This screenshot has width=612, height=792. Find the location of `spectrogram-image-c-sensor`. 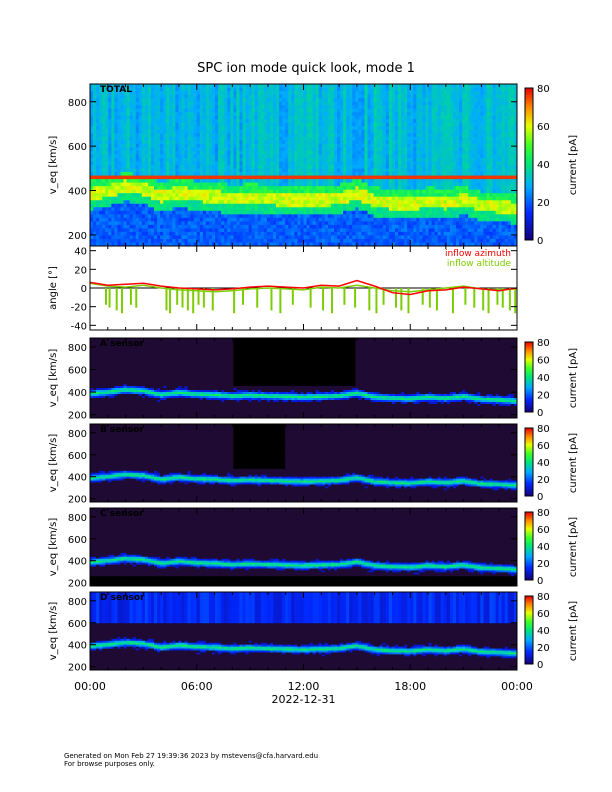

spectrogram-image-c-sensor is located at coordinates (303, 547).